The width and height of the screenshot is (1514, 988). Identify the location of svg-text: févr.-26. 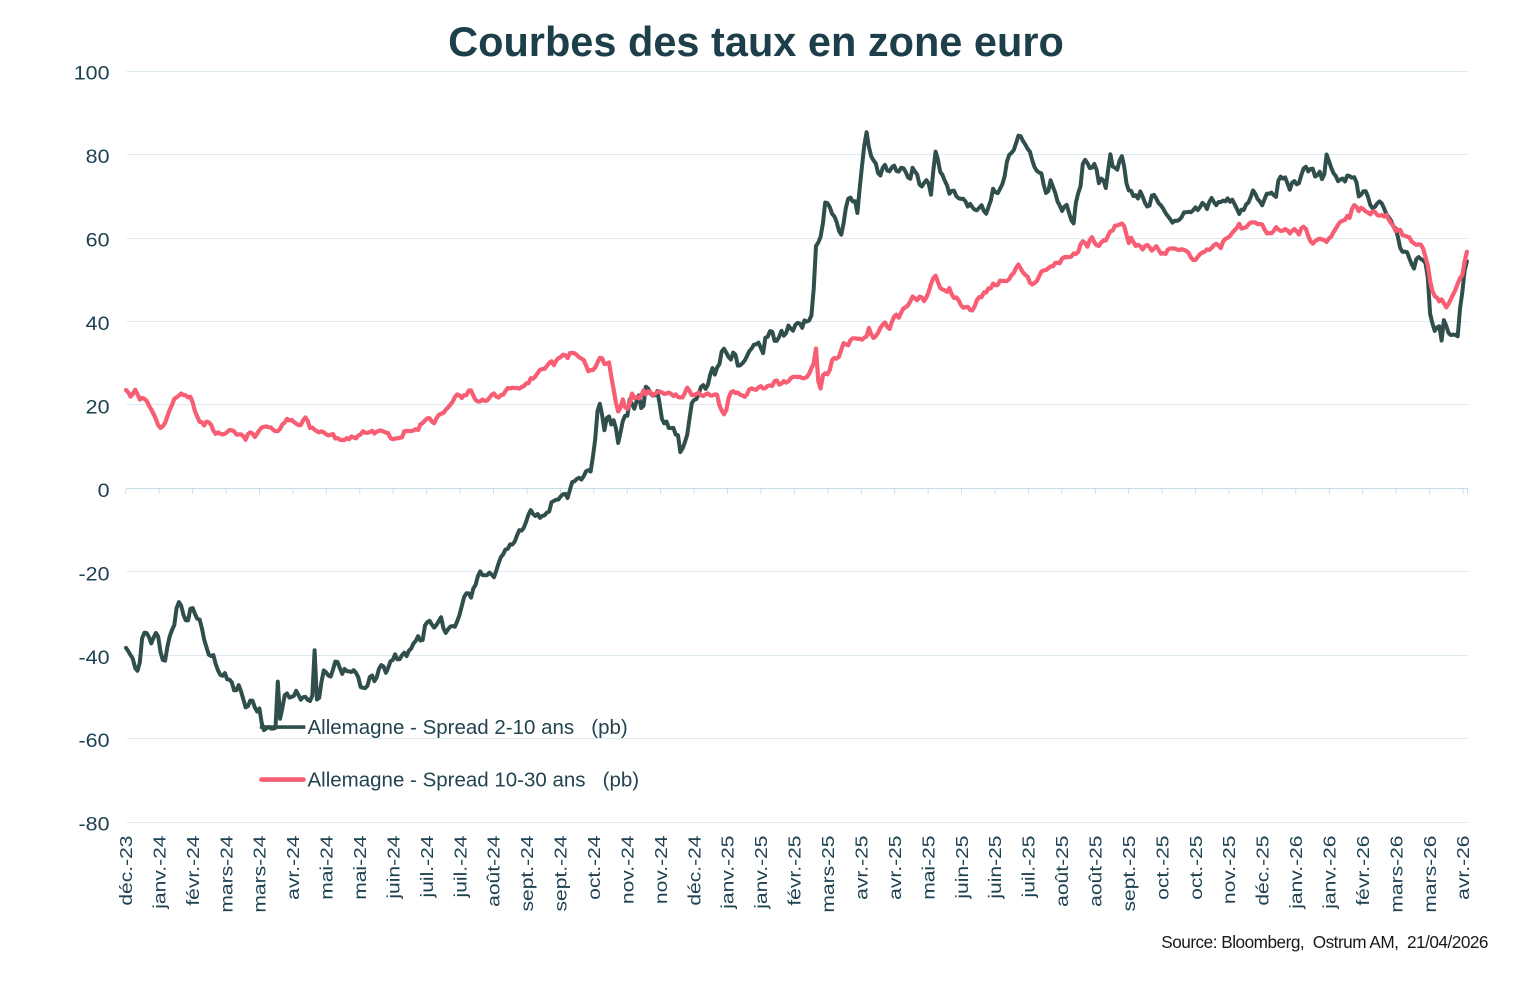
(1364, 871).